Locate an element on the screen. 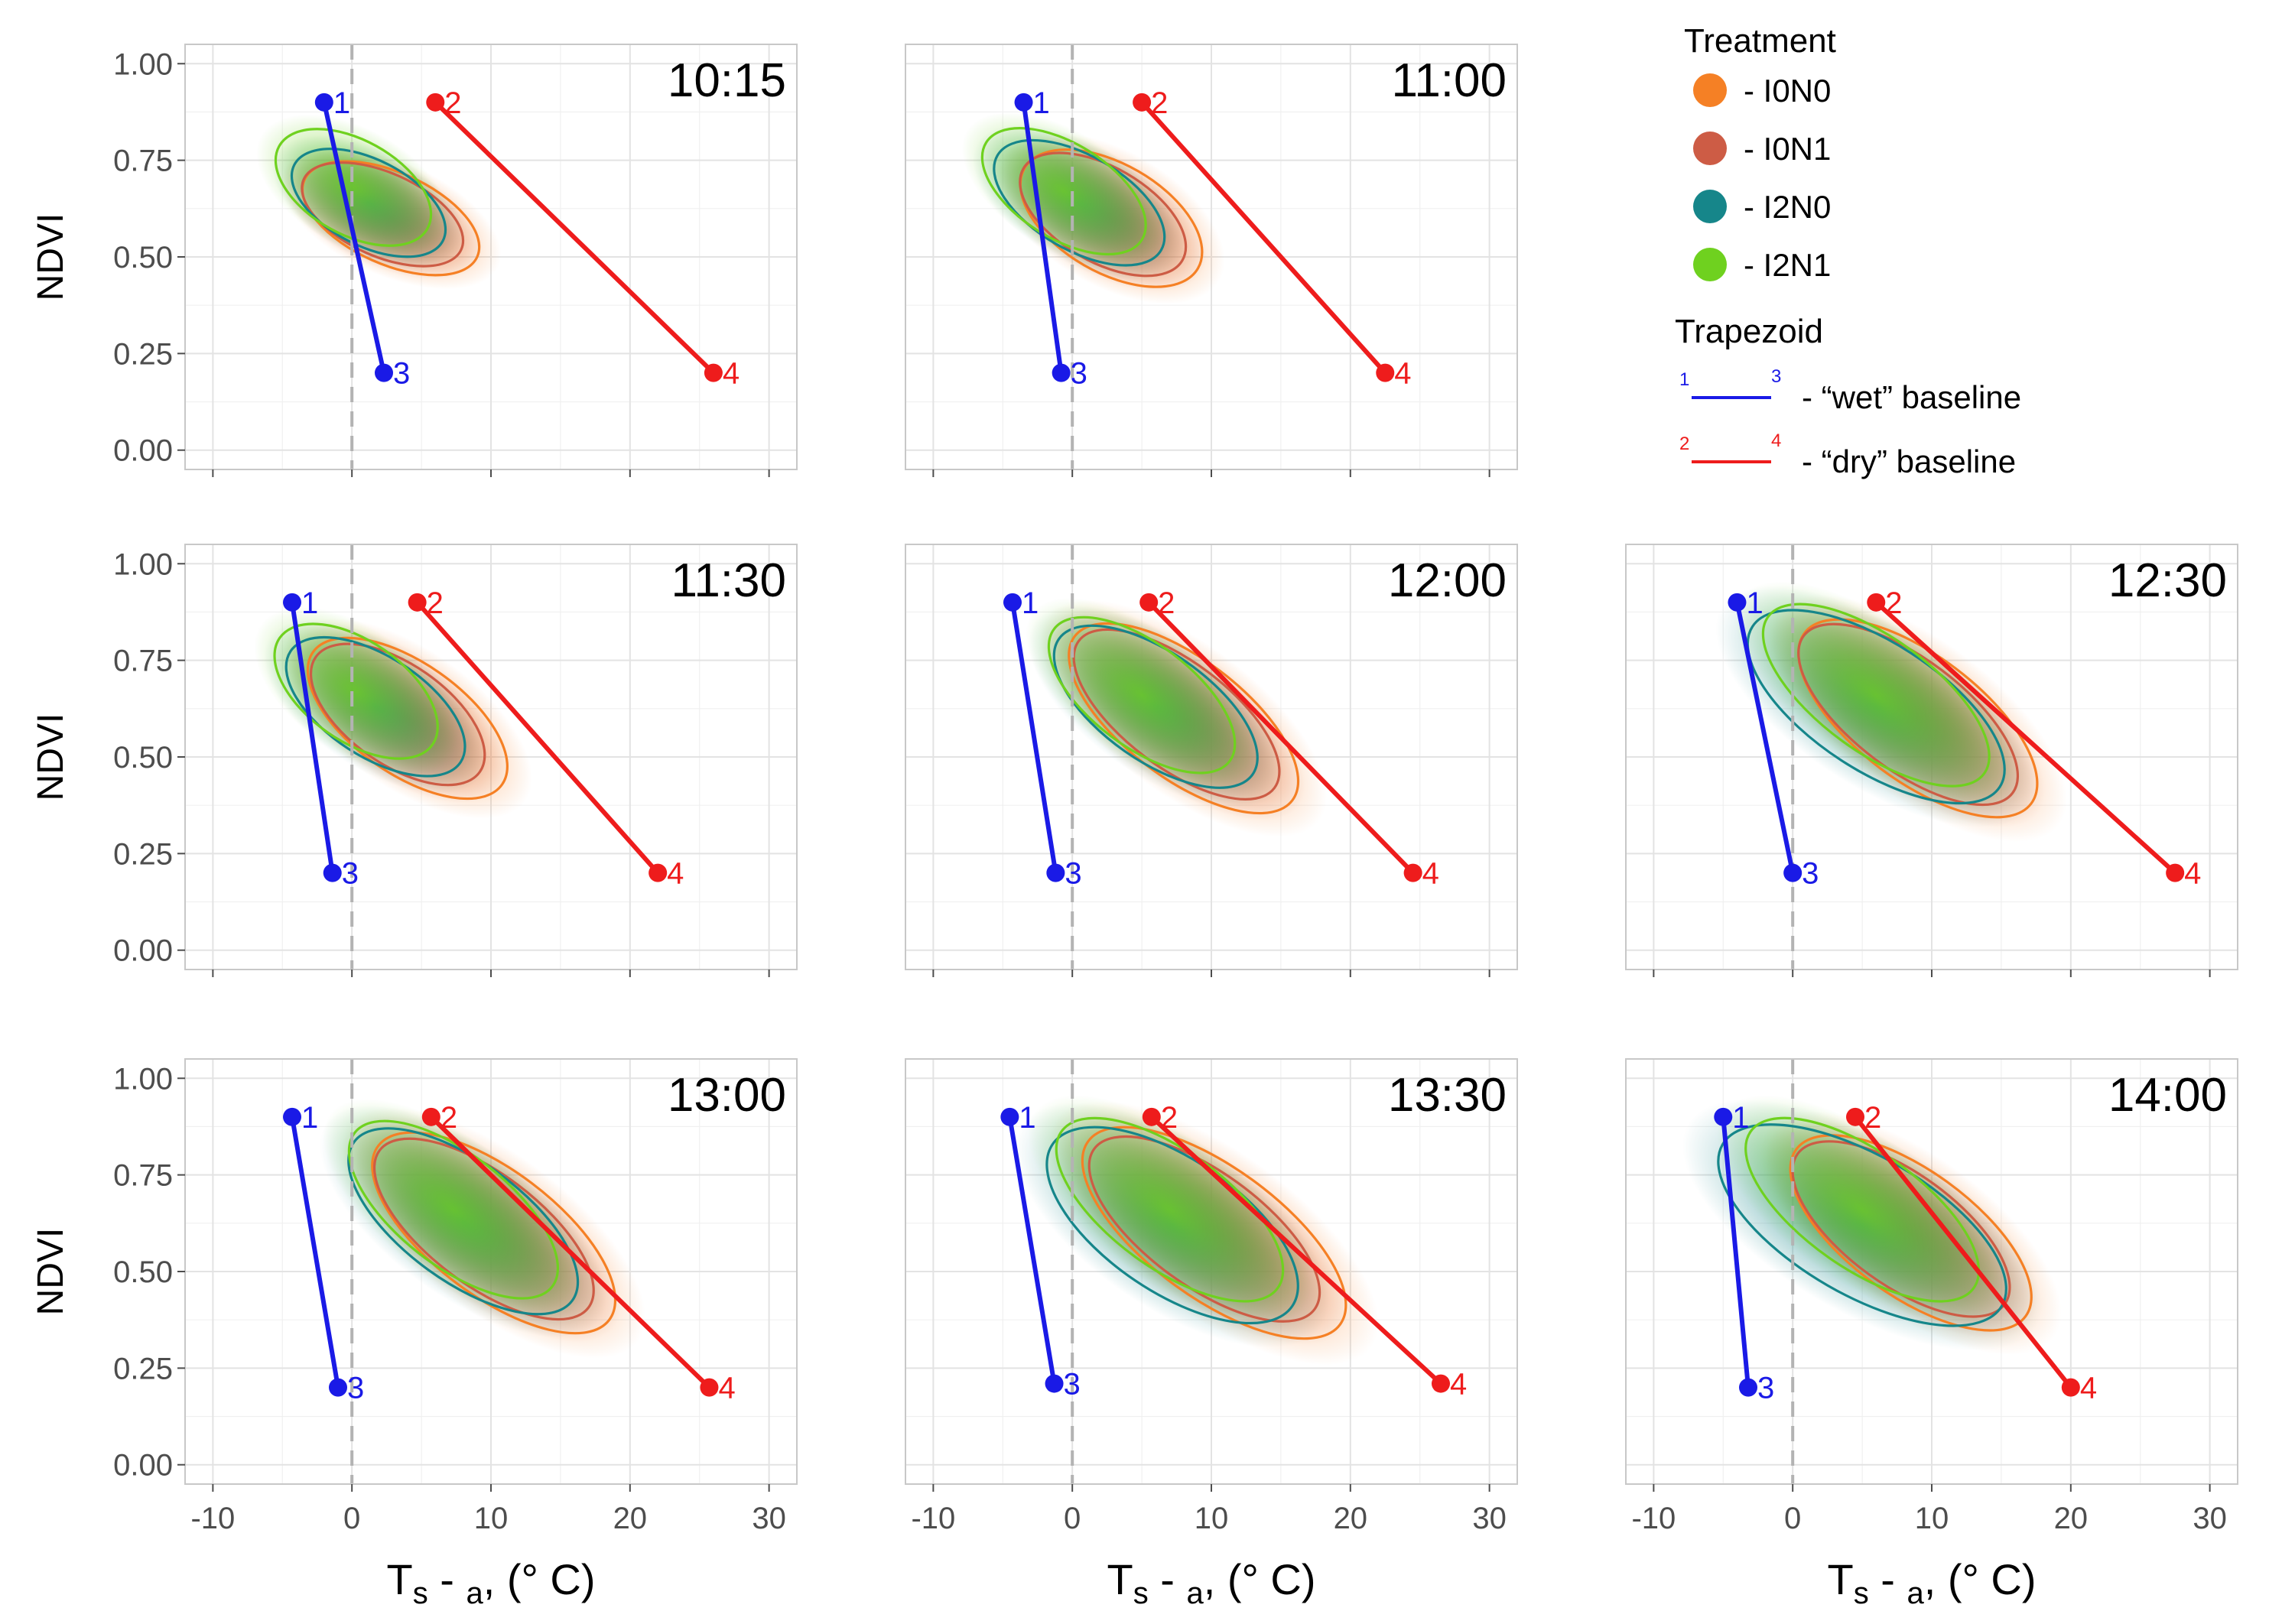  x-tick-label: 0 is located at coordinates (351, 1518).